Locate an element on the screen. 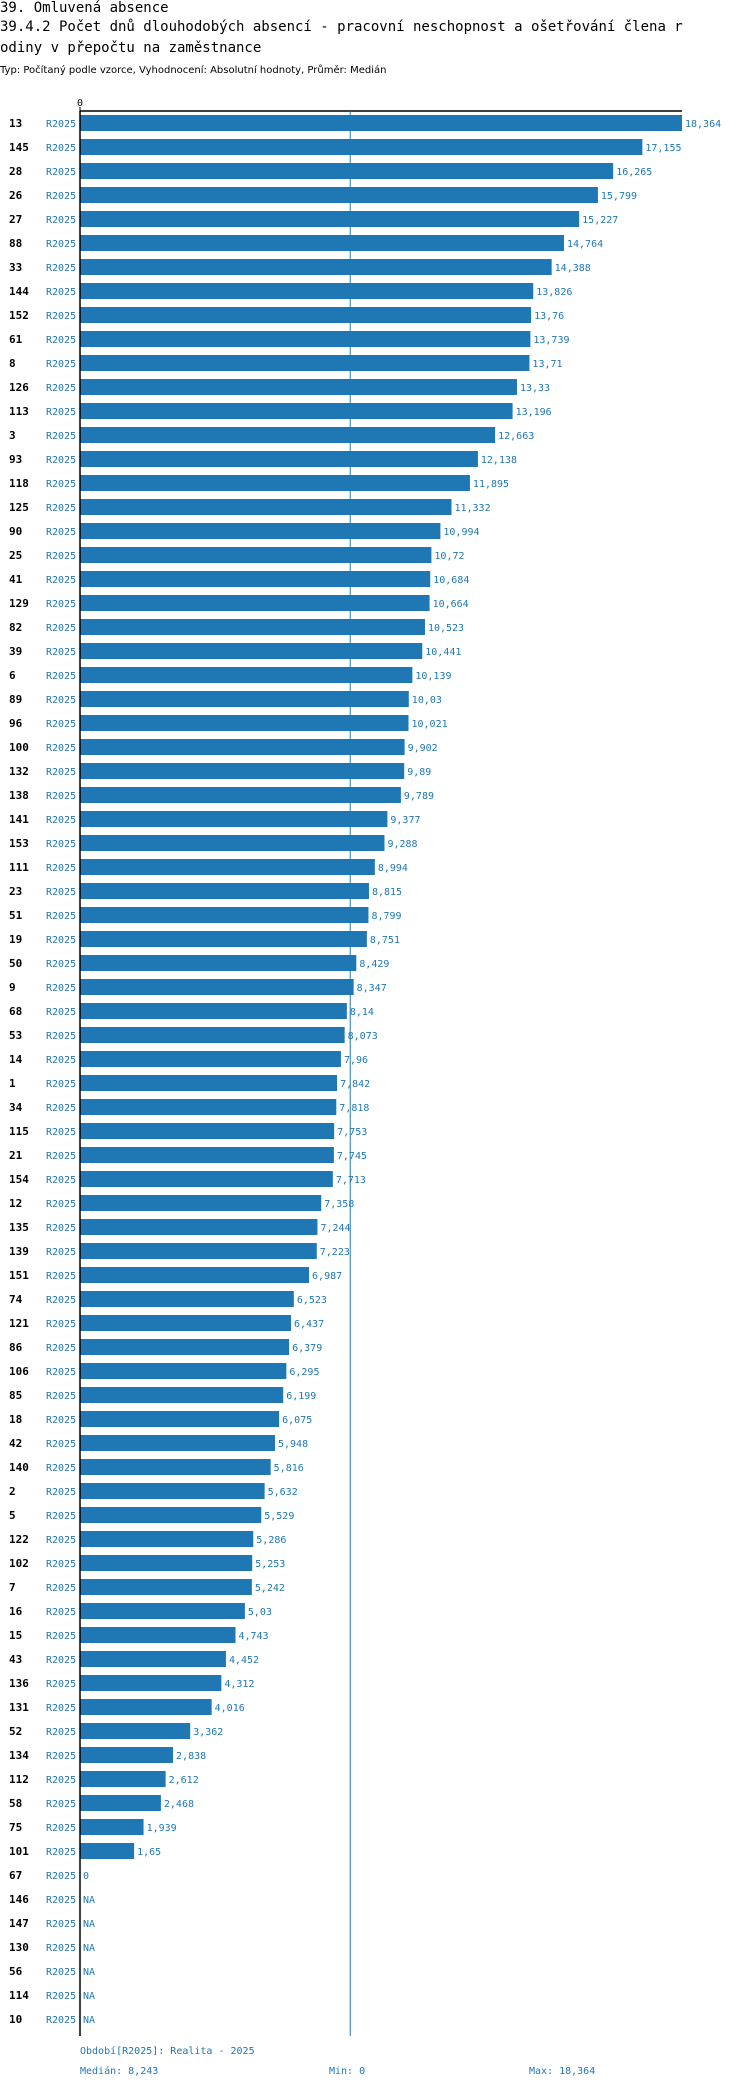  bar-value-label: 3,362 is located at coordinates (208, 1732).